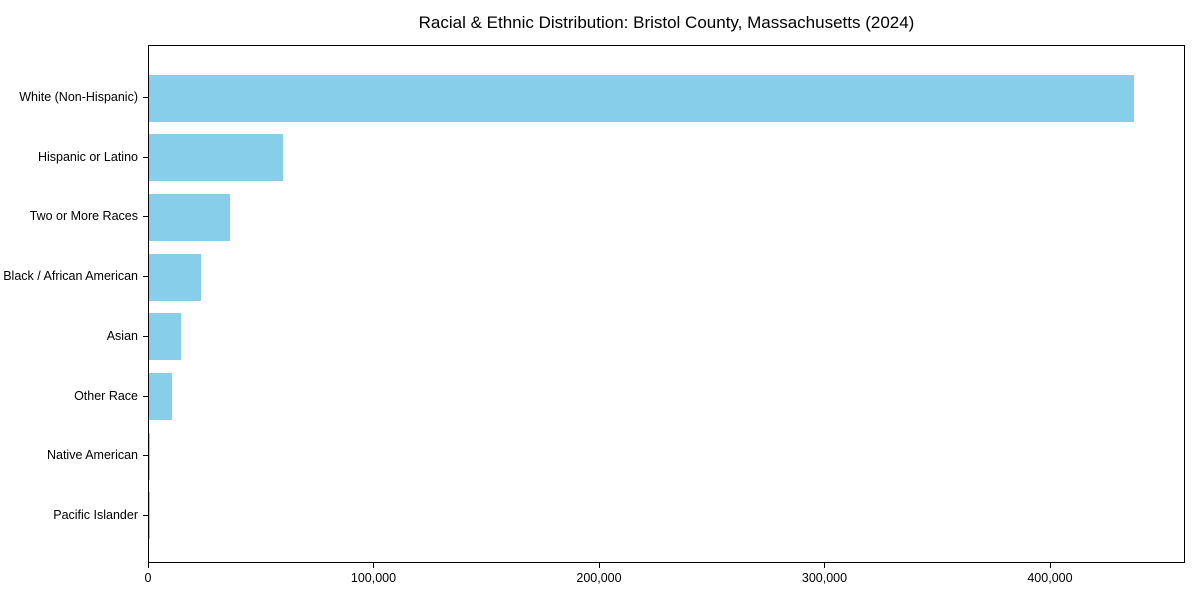 Image resolution: width=1200 pixels, height=600 pixels. Describe the element at coordinates (83, 216) in the screenshot. I see `y-tick-label-two-or-more-races: Two or More Races` at that location.